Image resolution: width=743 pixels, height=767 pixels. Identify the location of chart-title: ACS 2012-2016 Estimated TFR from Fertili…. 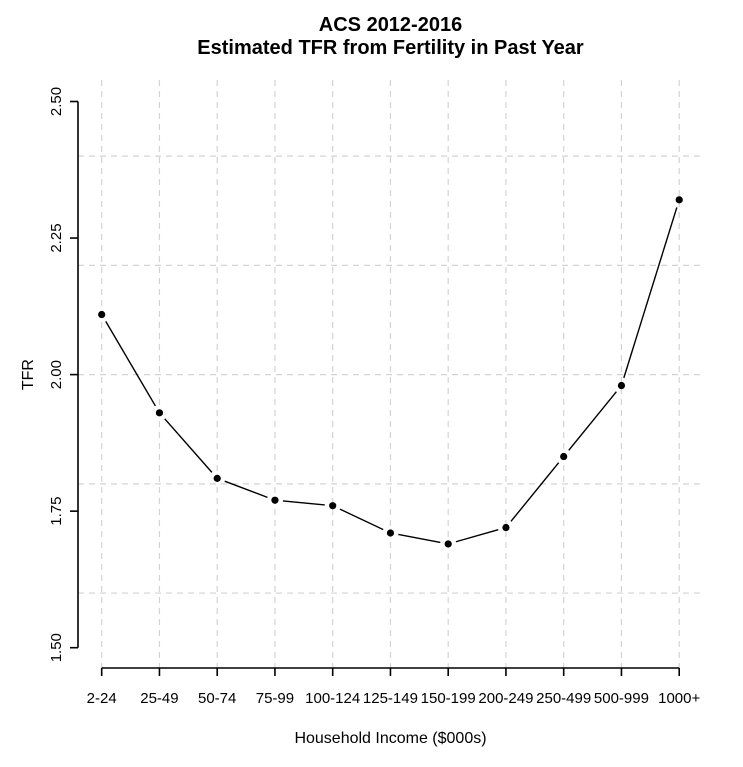
(390, 37).